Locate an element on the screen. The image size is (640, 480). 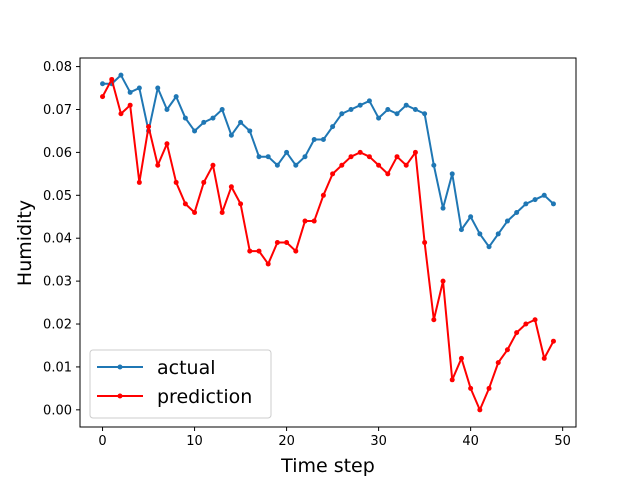
x-tick-label: 0 is located at coordinates (102, 441).